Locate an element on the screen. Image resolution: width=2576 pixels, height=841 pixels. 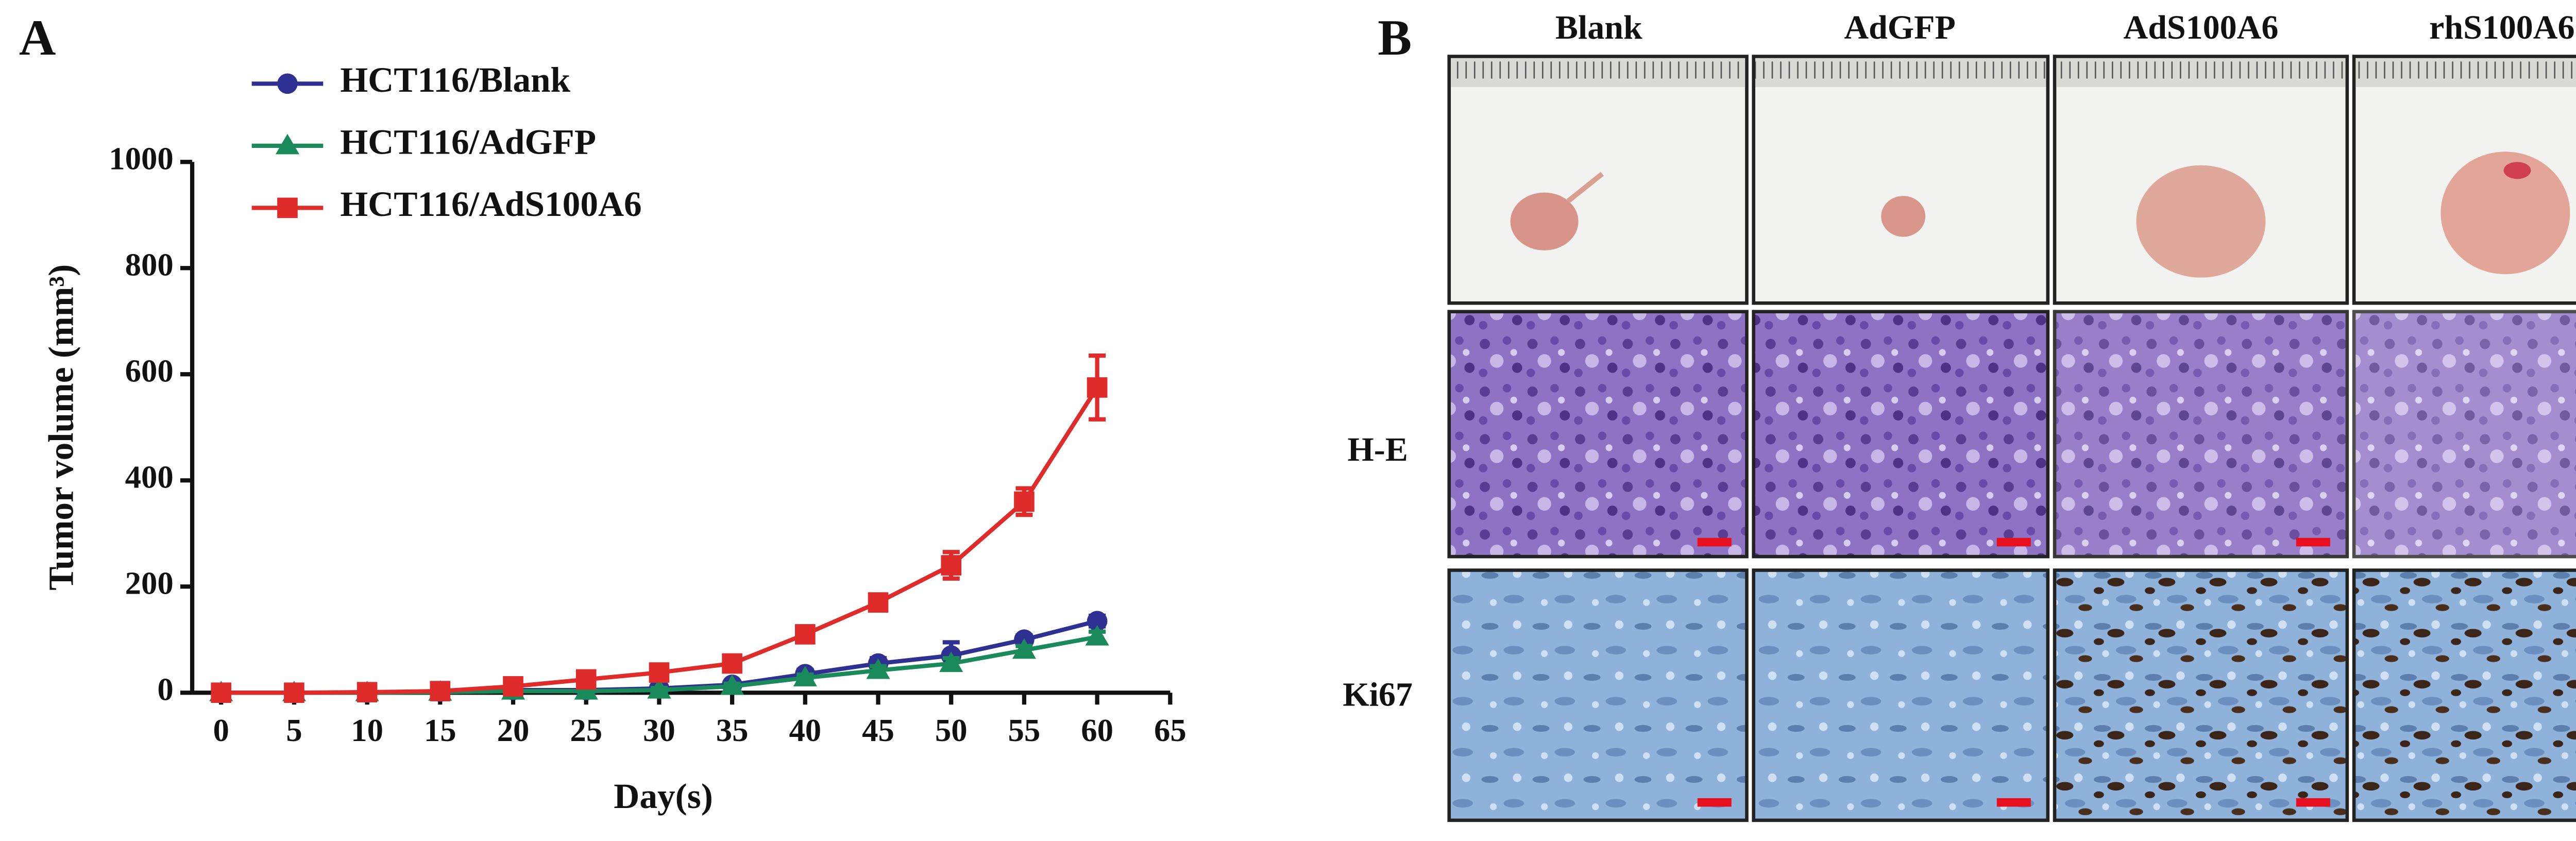
y-tick-label: 800 is located at coordinates (149, 265).